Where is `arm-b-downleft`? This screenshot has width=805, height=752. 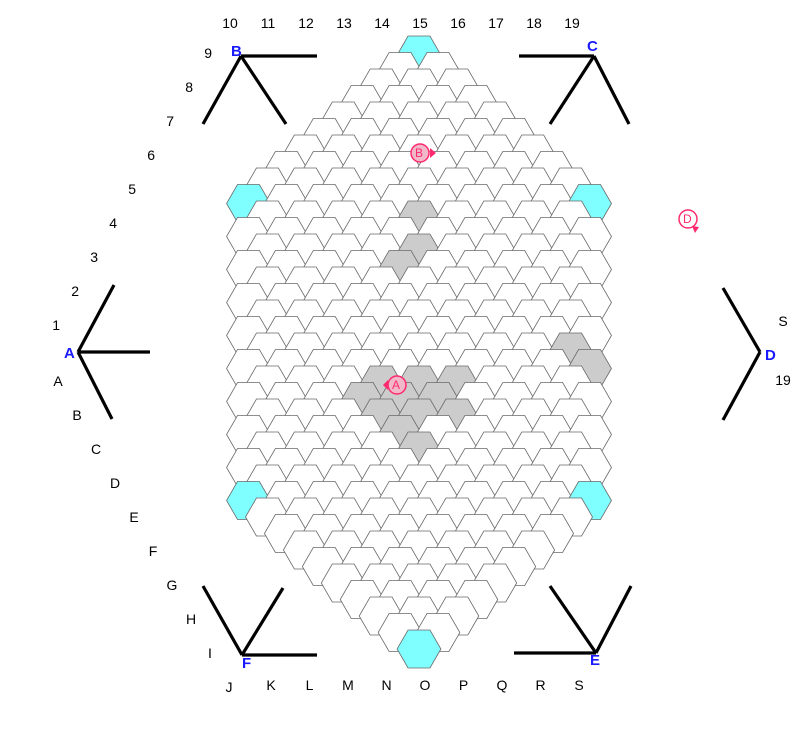
arm-b-downleft is located at coordinates (222, 90).